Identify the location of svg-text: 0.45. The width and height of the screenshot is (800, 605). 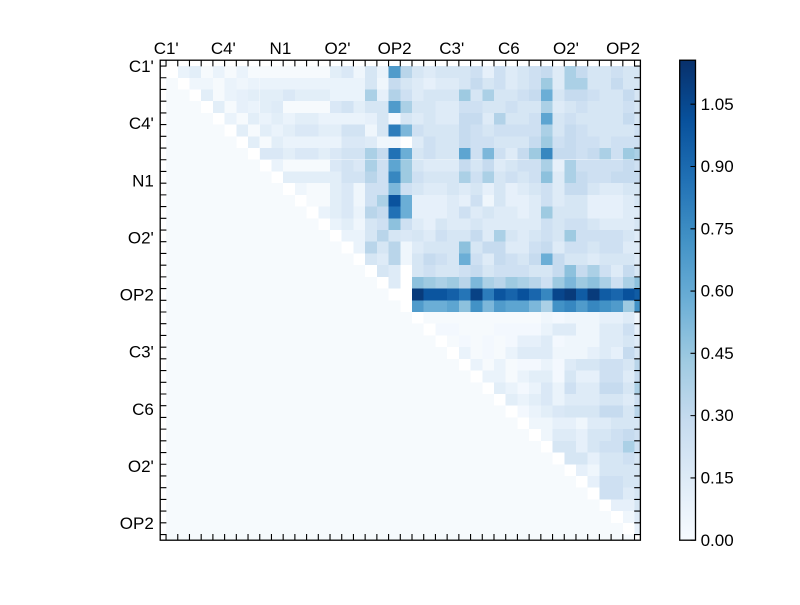
(717, 353).